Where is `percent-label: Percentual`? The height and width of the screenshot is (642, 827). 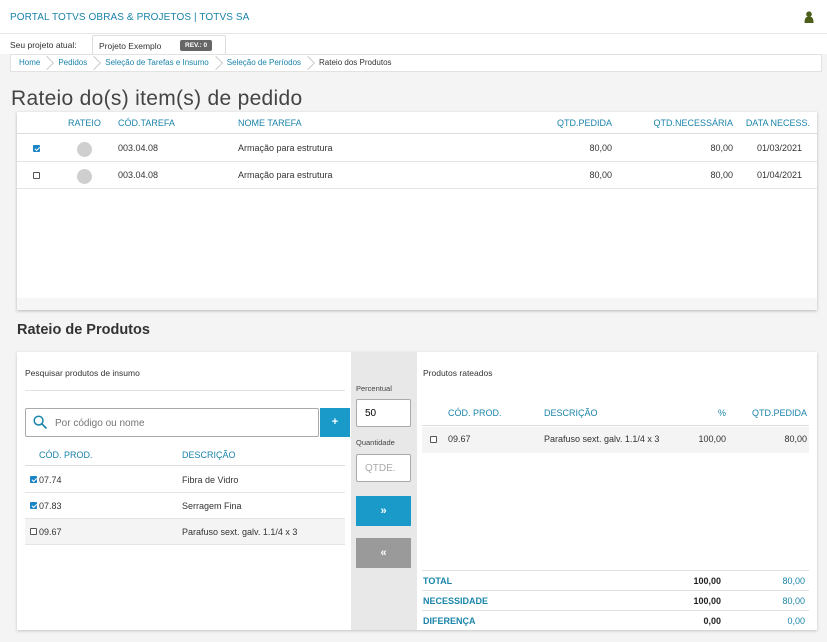
percent-label: Percentual is located at coordinates (374, 388).